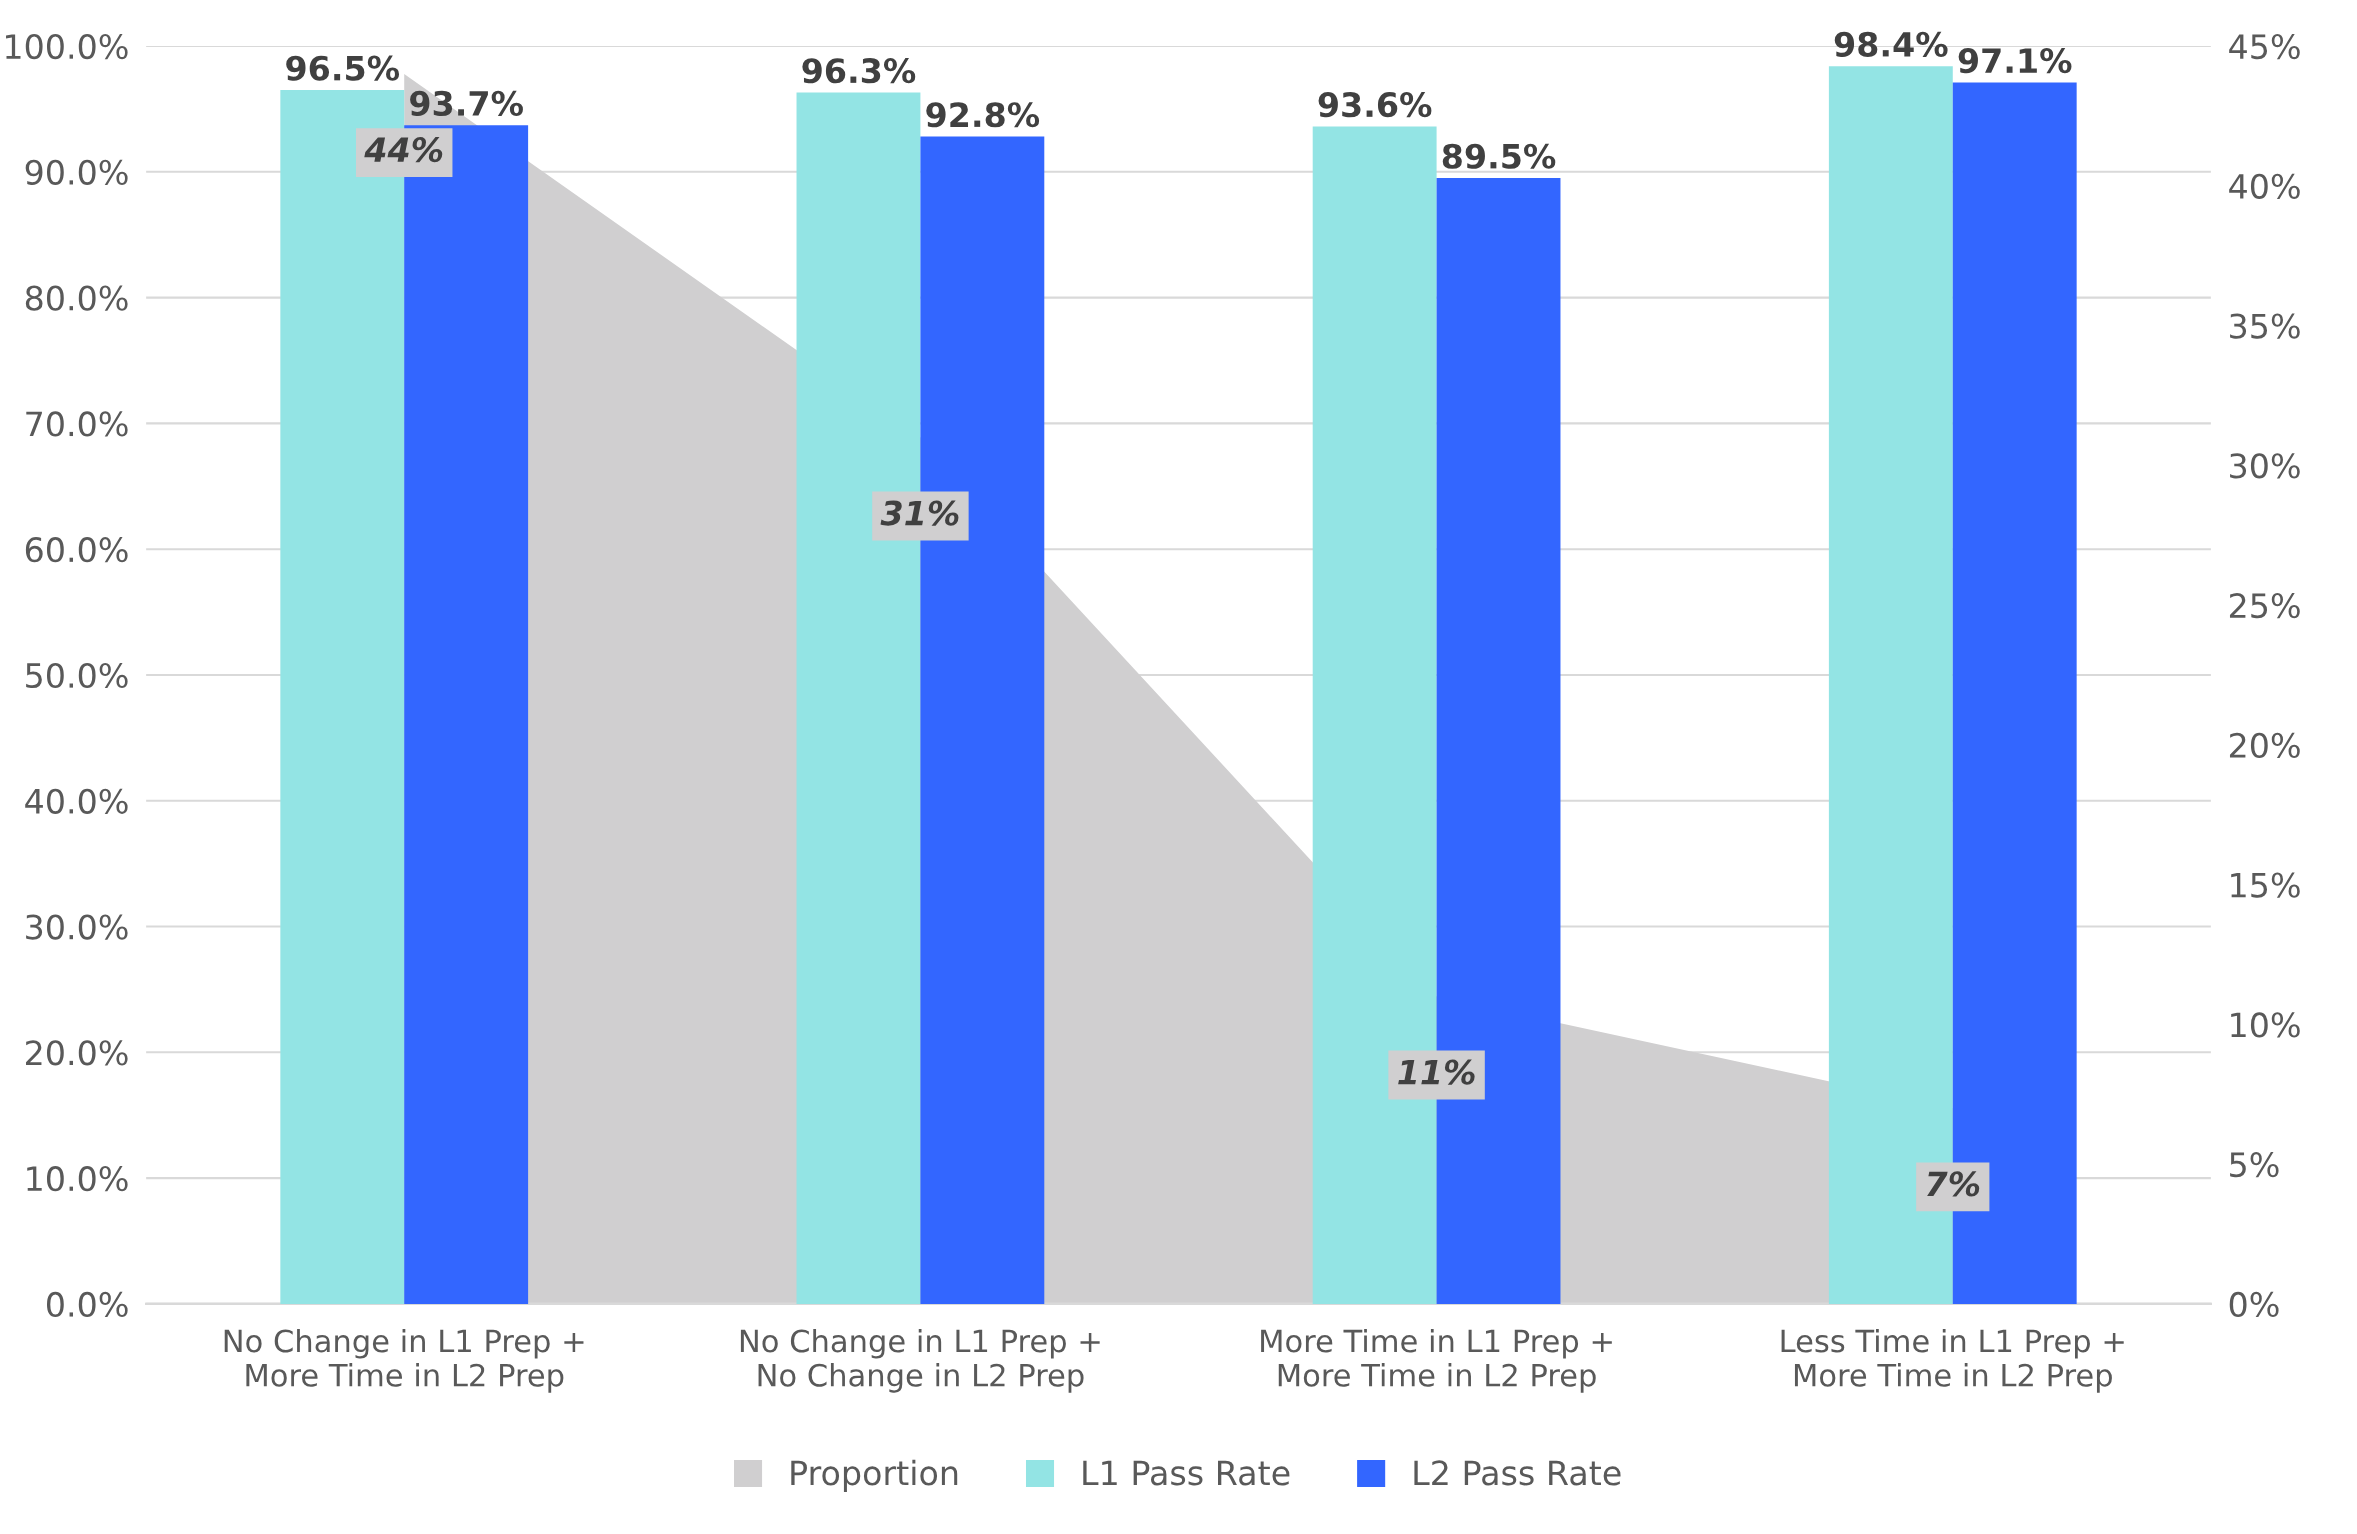 This screenshot has height=1534, width=2357. I want to click on y2-tick-label: 35%, so click(2265, 326).